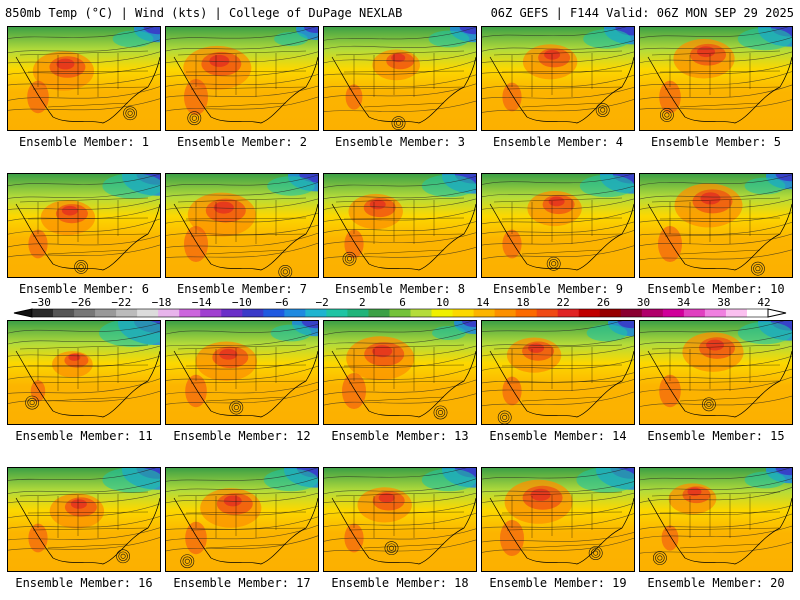 The height and width of the screenshot is (600, 800). What do you see at coordinates (643, 302) in the screenshot?
I see `colorbar-tick-label: 30` at bounding box center [643, 302].